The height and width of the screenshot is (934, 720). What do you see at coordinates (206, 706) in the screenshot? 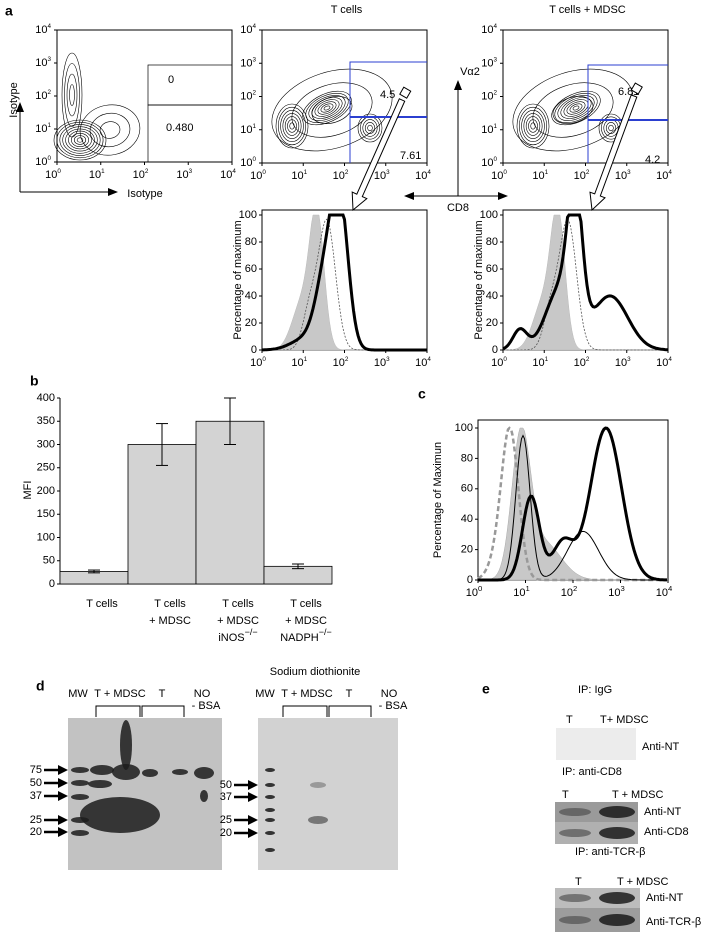
I see `lane-label: - BSA` at bounding box center [206, 706].